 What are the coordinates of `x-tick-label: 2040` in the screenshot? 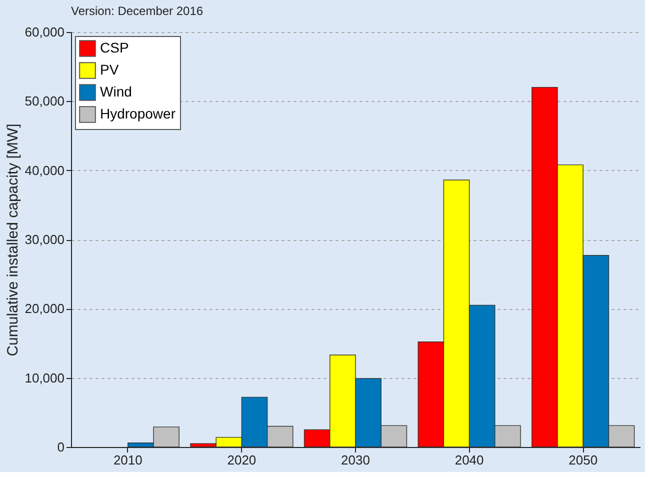 It's located at (469, 460).